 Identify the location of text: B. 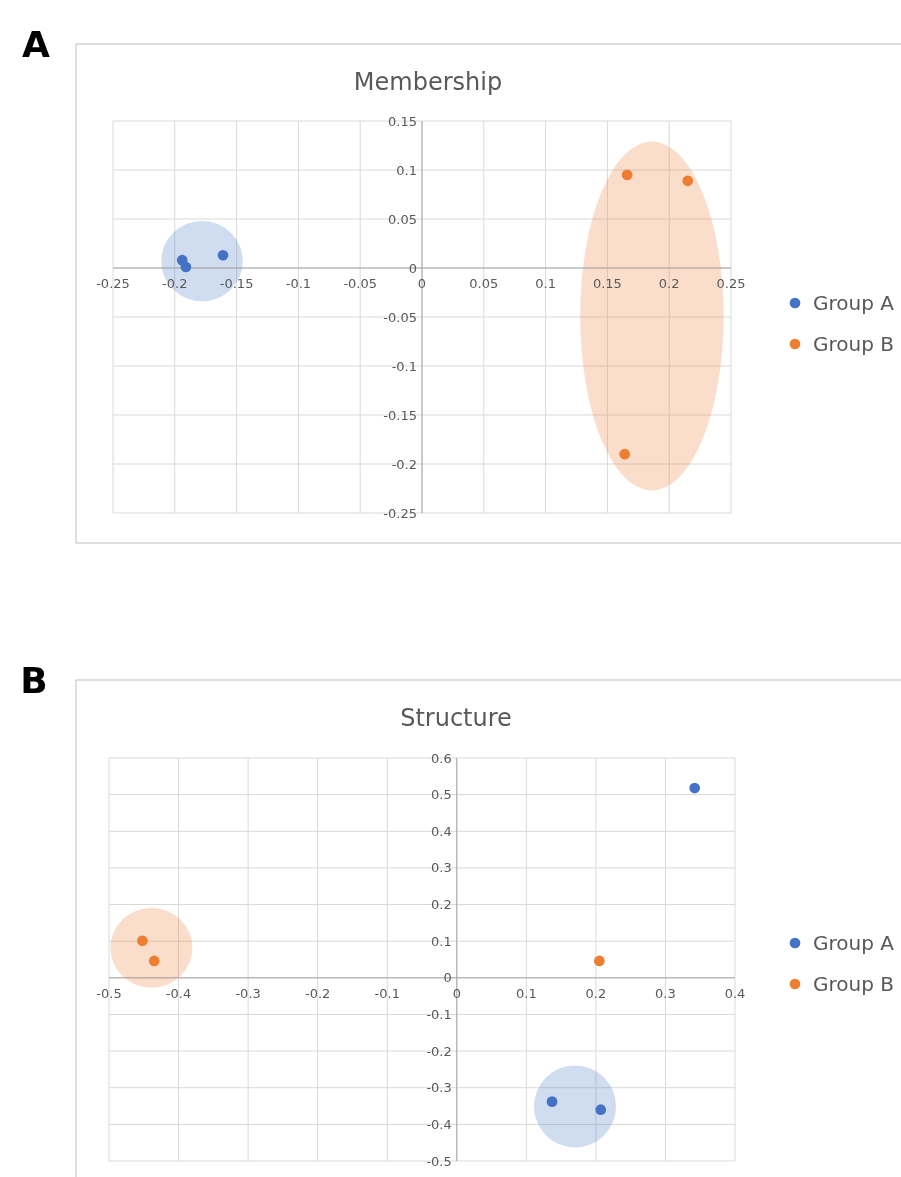
(34, 680).